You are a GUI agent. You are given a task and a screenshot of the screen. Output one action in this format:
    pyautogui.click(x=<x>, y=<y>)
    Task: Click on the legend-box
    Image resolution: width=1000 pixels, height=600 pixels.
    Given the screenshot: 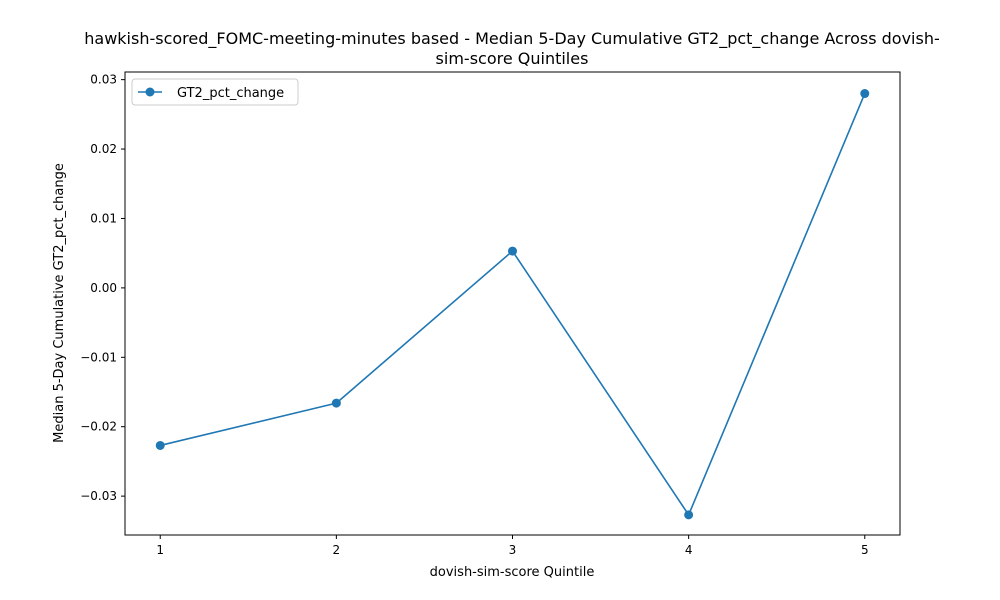 What is the action you would take?
    pyautogui.click(x=215, y=92)
    